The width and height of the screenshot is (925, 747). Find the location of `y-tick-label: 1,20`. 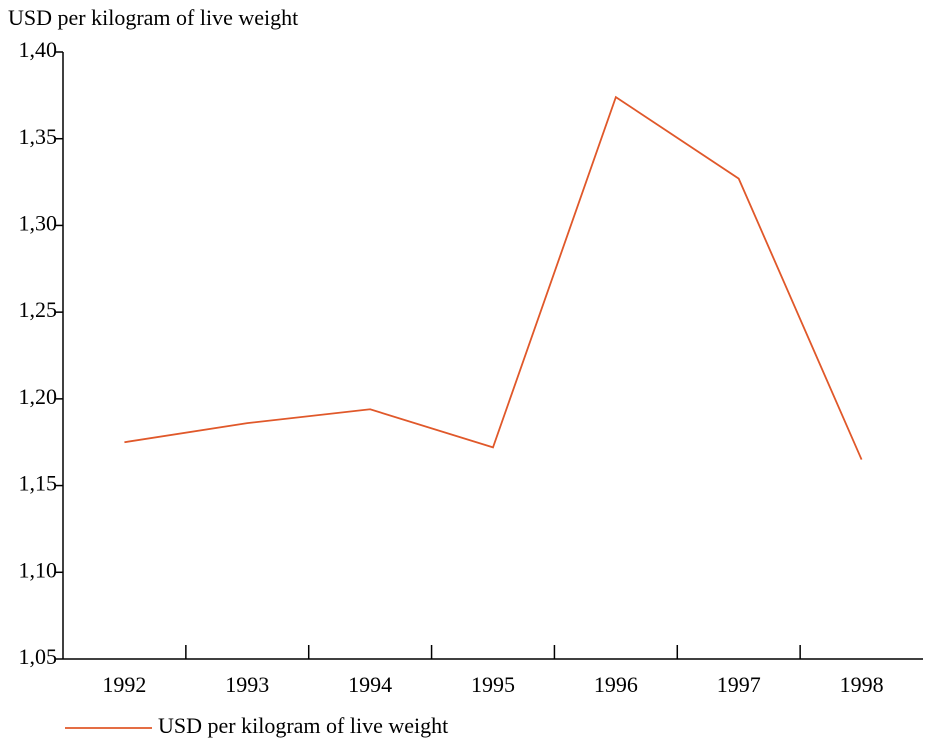

y-tick-label: 1,20 is located at coordinates (38, 396).